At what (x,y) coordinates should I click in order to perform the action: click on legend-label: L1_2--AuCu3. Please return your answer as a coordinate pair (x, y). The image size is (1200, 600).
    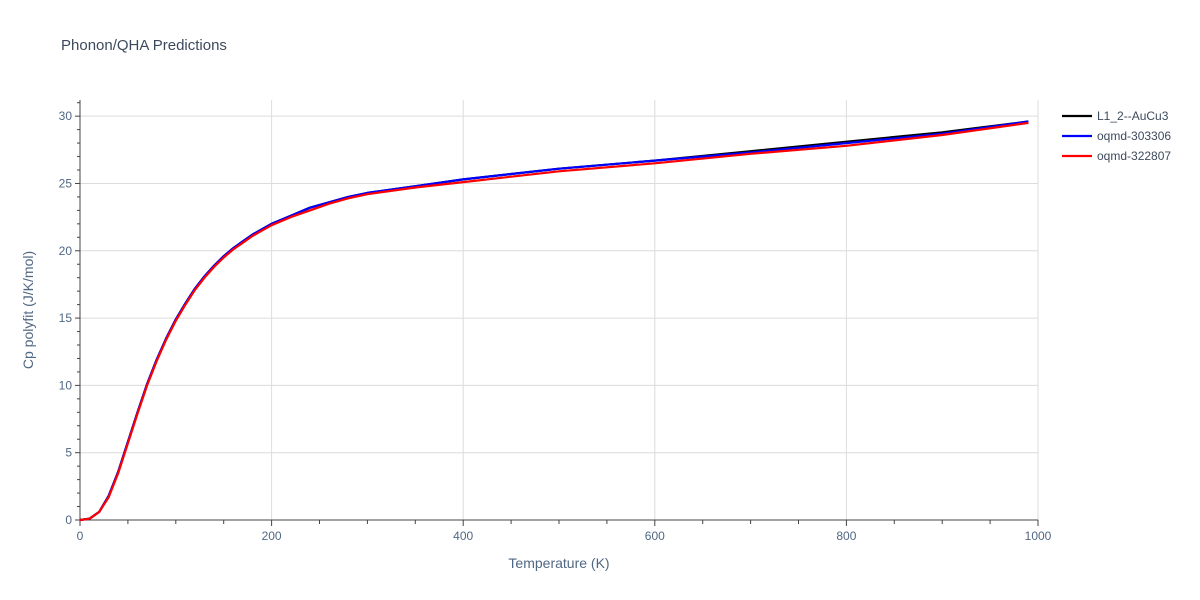
    Looking at the image, I should click on (1133, 116).